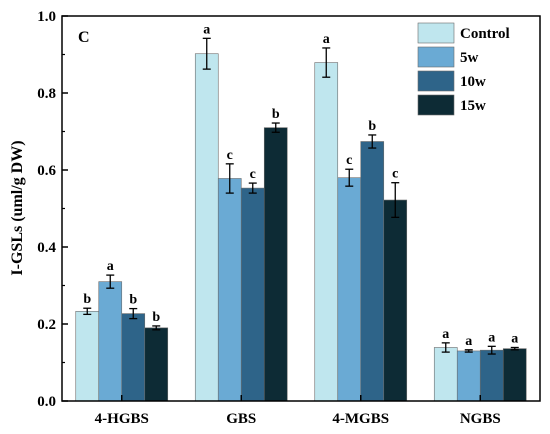 This screenshot has width=550, height=434. Describe the element at coordinates (17, 207) in the screenshot. I see `y-axis-label: I-GSLs (uml/g DW)` at that location.